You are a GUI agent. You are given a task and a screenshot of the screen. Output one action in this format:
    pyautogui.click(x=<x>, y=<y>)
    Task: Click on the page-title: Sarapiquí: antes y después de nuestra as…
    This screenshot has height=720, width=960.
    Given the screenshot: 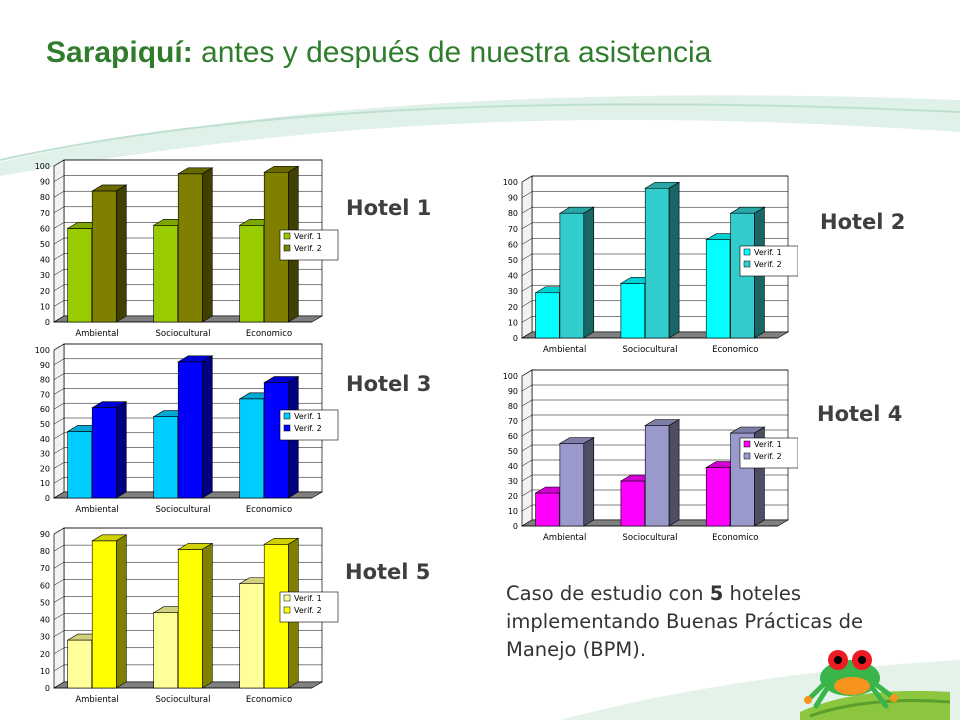 What is the action you would take?
    pyautogui.click(x=378, y=53)
    